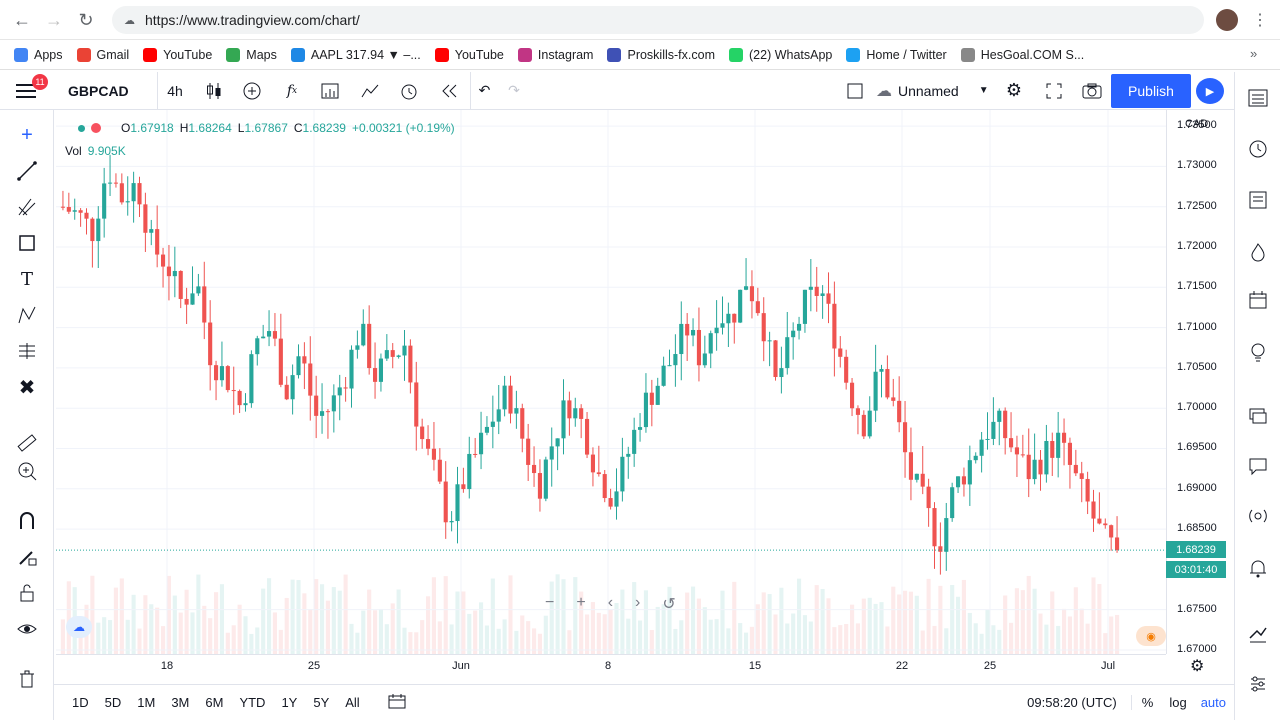 Image resolution: width=1280 pixels, height=720 pixels. Describe the element at coordinates (658, 20) in the screenshot. I see `url-input: ☁ https://www.tradingview.com/chart/` at that location.